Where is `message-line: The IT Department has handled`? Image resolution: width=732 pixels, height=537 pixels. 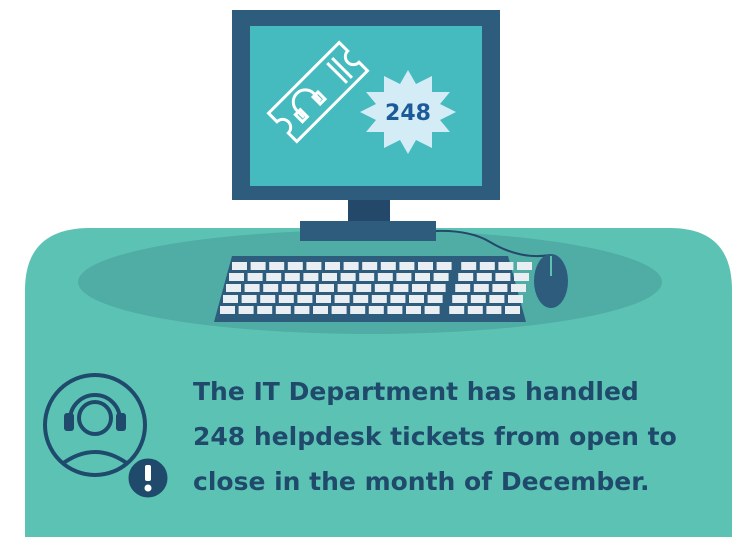 message-line: The IT Department has handled is located at coordinates (416, 391).